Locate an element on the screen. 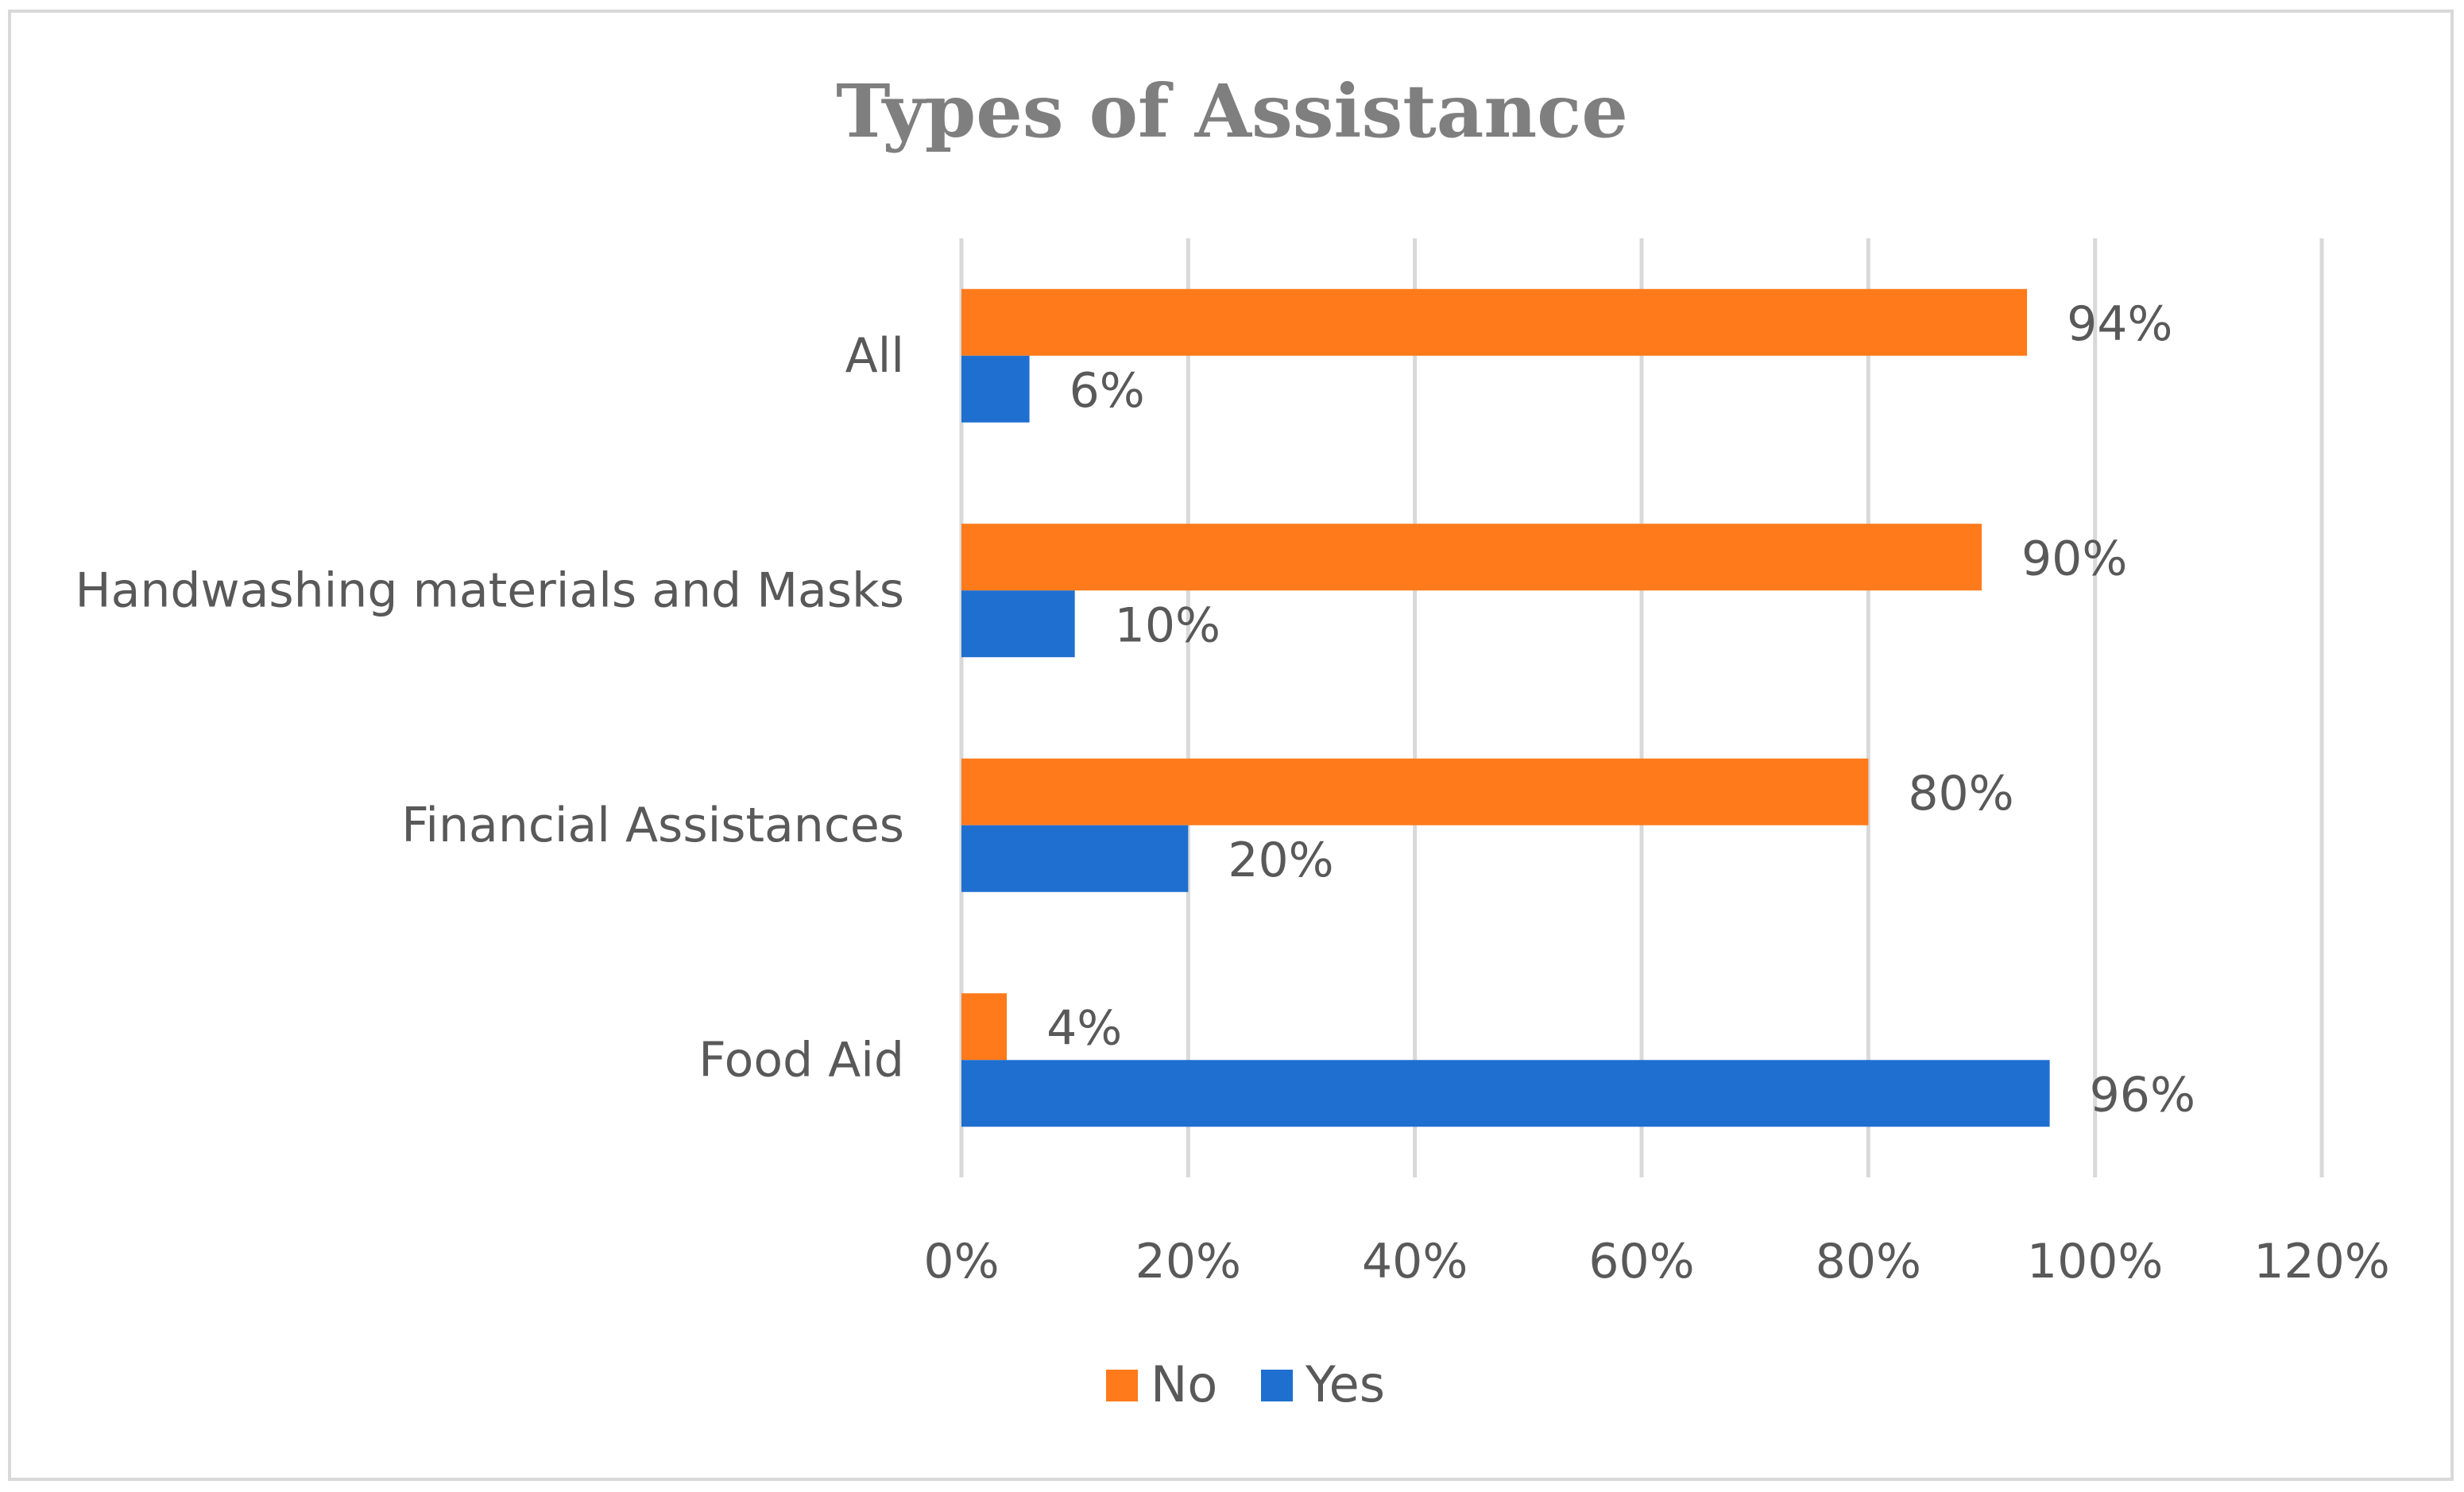 The width and height of the screenshot is (2464, 1492). x-tick-label: 0% is located at coordinates (961, 1261).